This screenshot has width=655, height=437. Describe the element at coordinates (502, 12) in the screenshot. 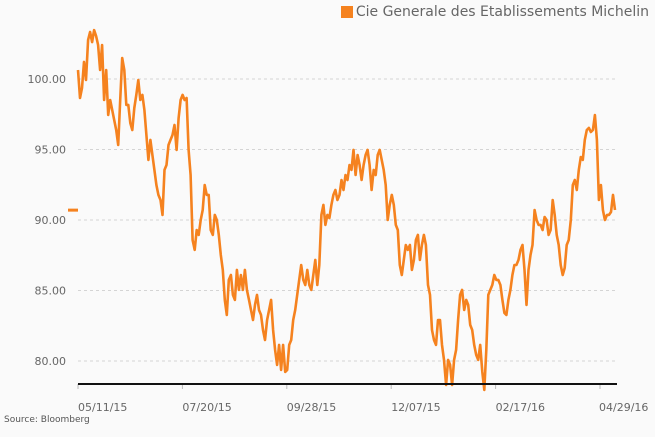

I see `legend-label: Cie Generale des Etablissements Michelin` at that location.